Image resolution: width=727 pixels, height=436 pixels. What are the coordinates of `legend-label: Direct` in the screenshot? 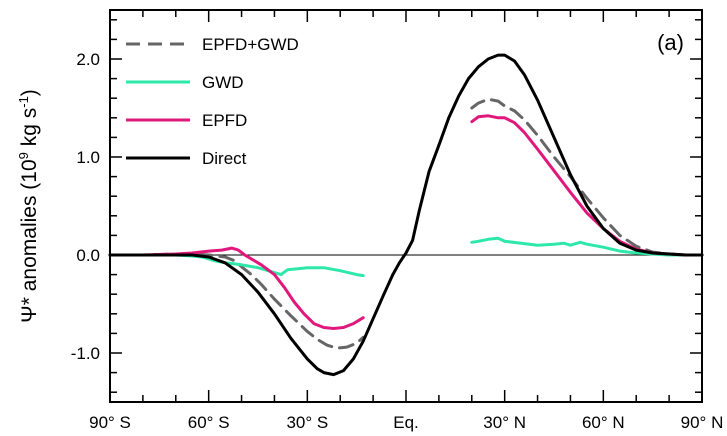 It's located at (224, 158).